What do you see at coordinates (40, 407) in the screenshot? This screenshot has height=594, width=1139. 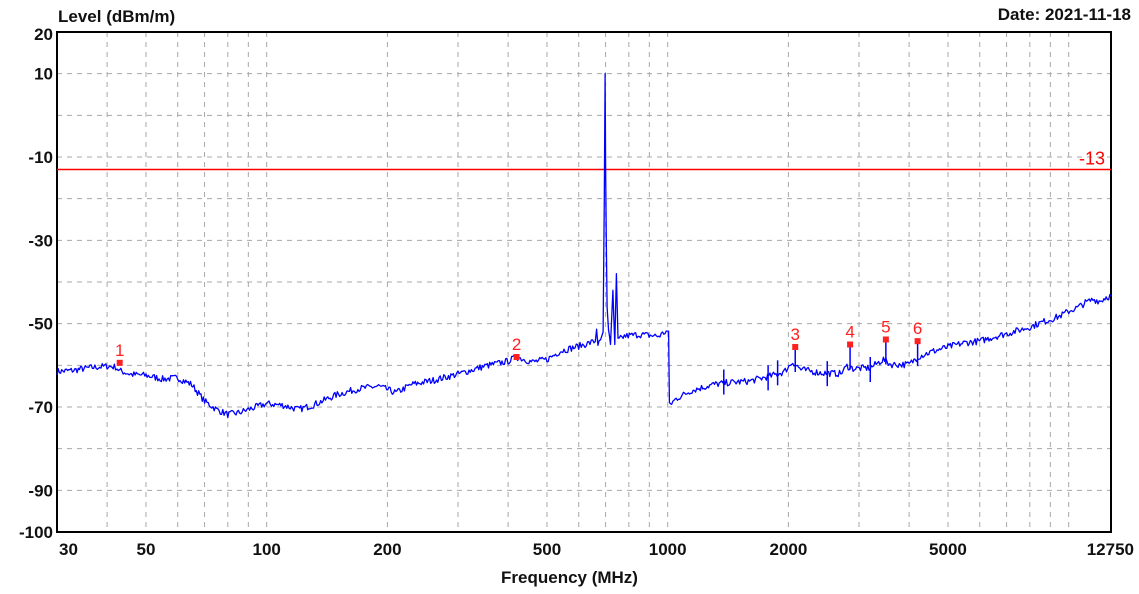 I see `y-tick-label: -70` at bounding box center [40, 407].